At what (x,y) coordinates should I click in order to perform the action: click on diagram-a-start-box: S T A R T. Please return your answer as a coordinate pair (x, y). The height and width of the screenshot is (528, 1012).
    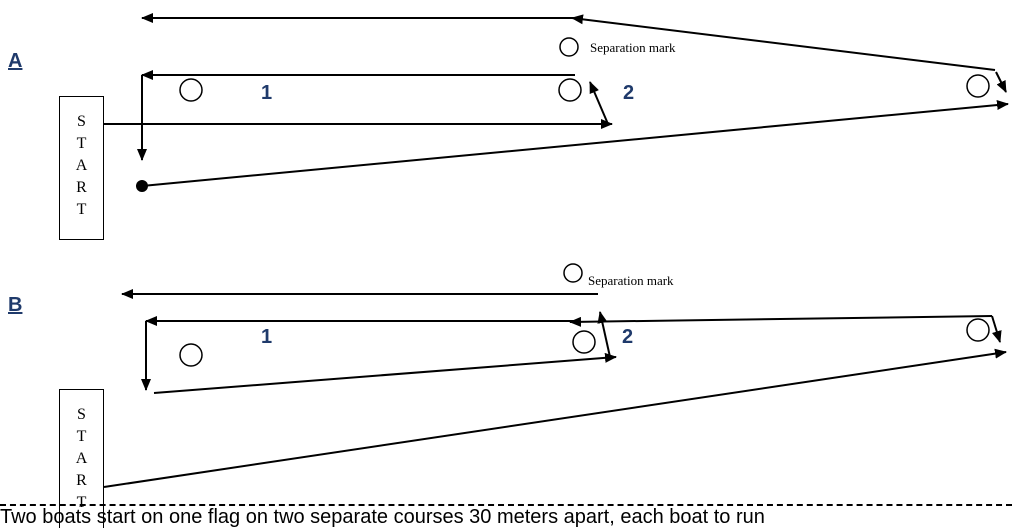
    Looking at the image, I should click on (81, 168).